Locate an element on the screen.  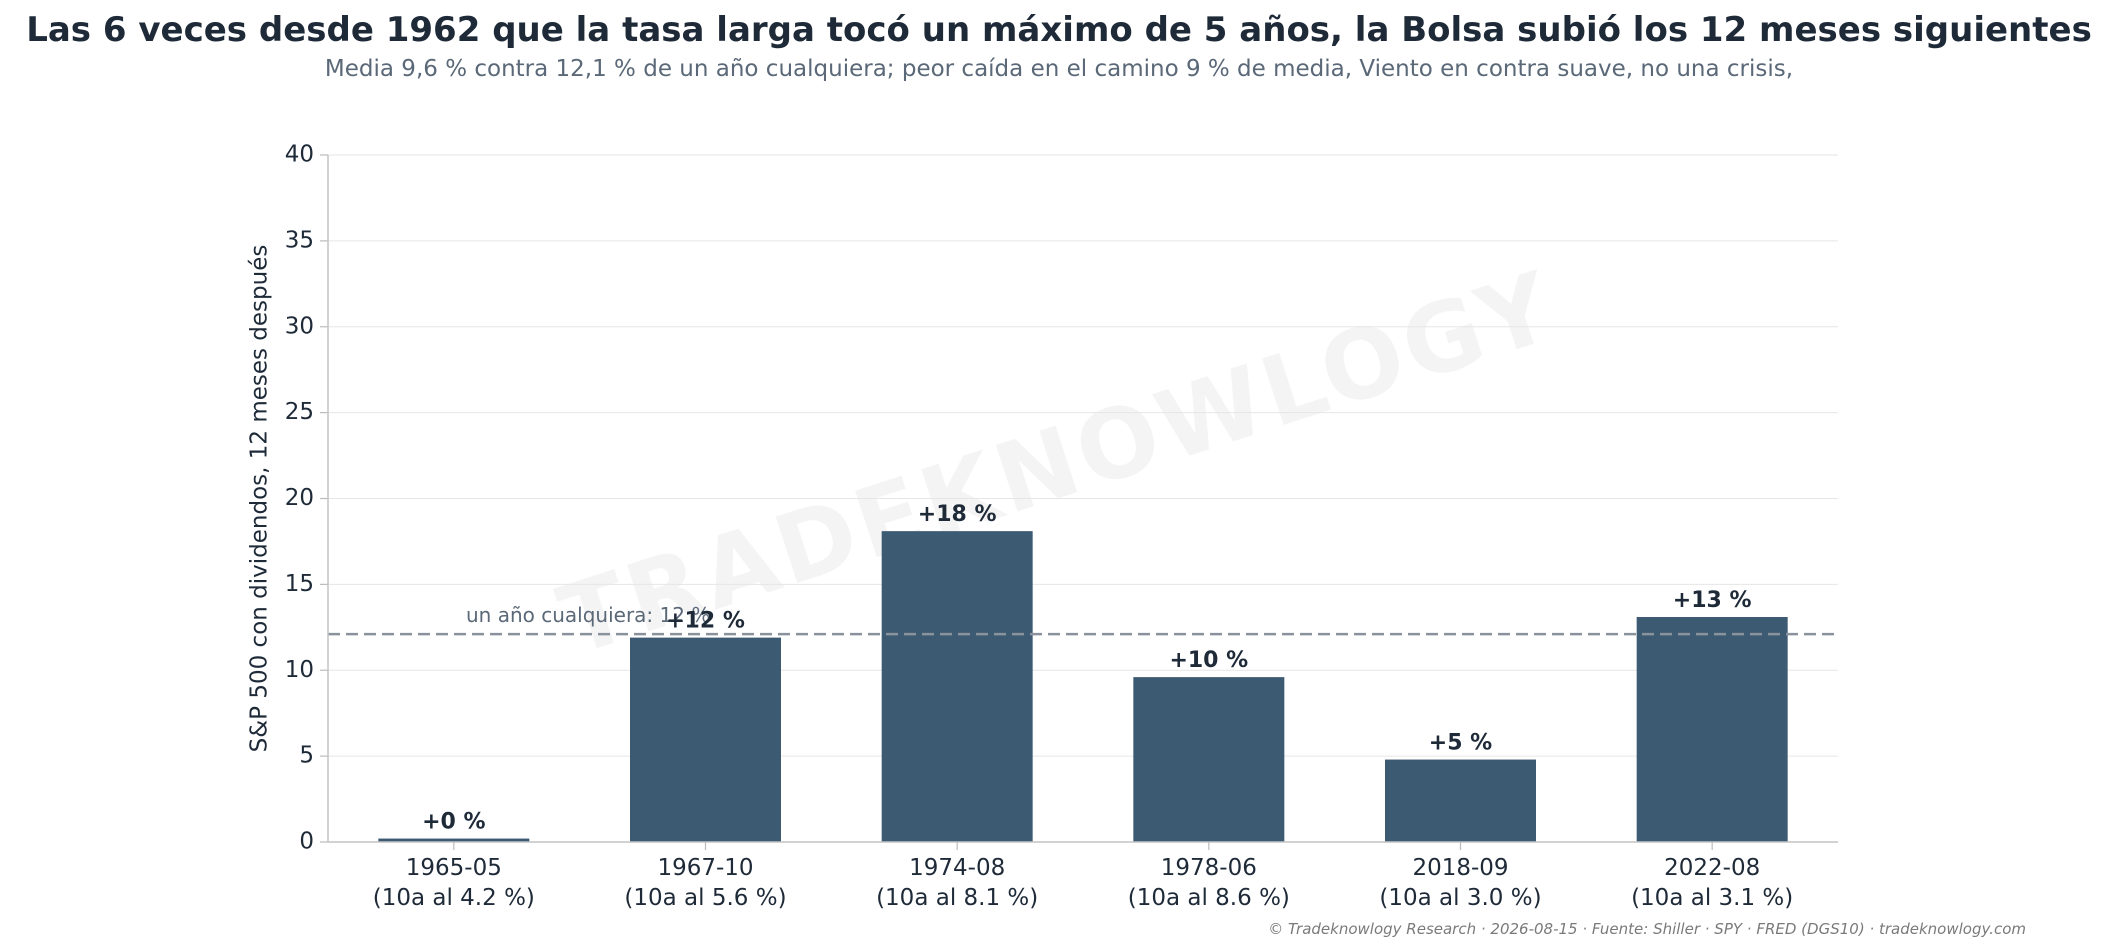
y-tick-label: 20 is located at coordinates (299, 498).